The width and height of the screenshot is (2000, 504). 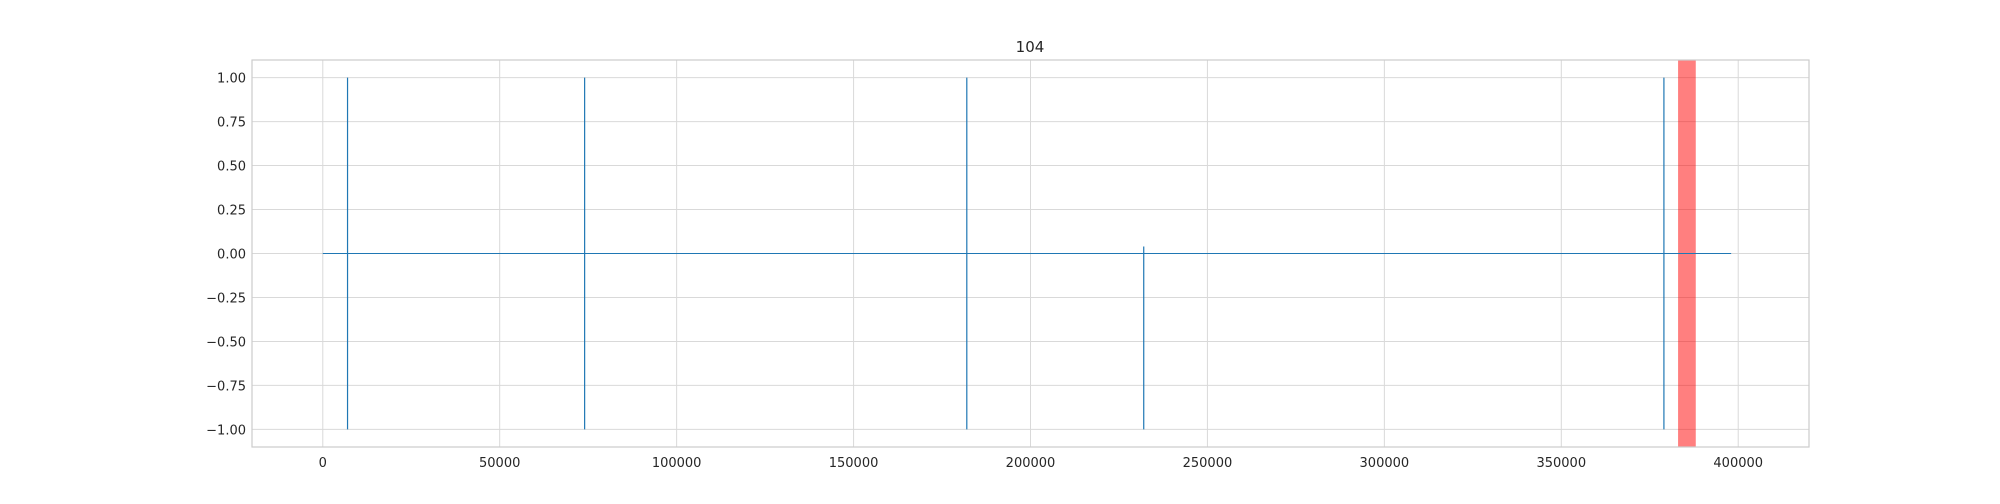 I want to click on x-tick-label: 50000, so click(x=499, y=463).